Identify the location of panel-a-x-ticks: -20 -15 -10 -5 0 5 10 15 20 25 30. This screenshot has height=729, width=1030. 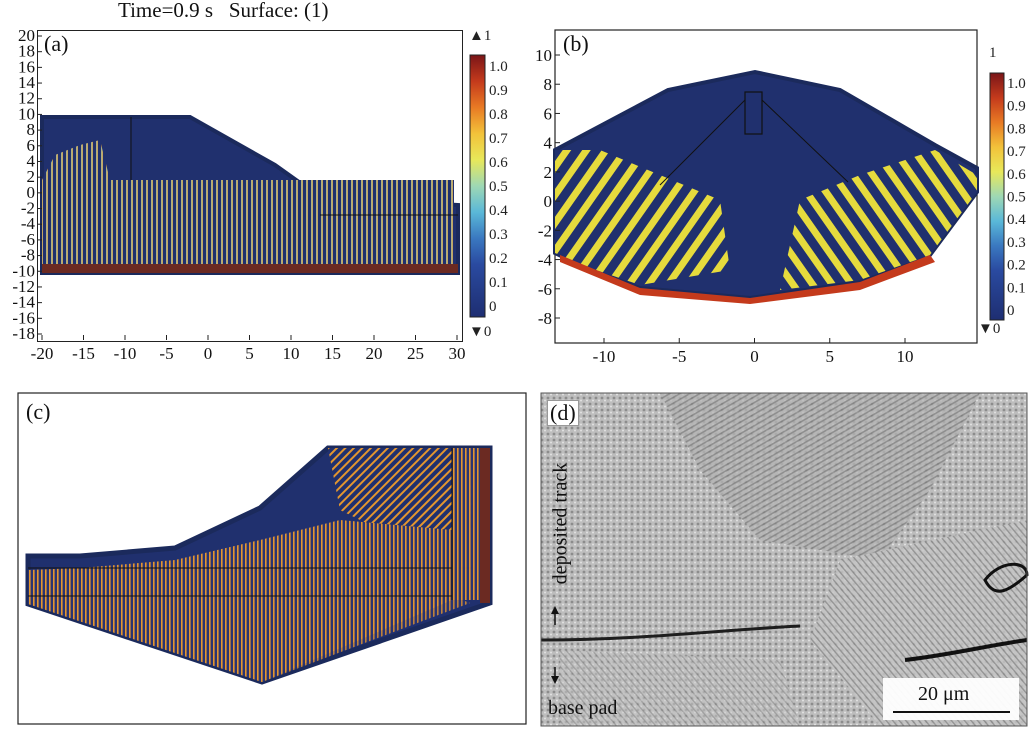
(248, 349).